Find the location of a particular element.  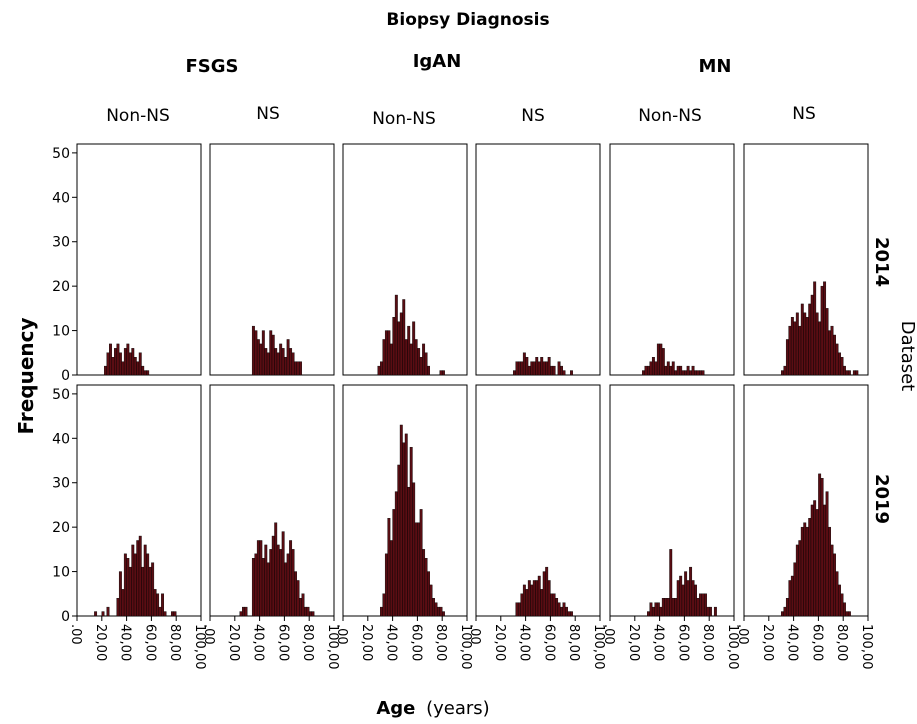

y-tick-label: 50 is located at coordinates (61, 395).